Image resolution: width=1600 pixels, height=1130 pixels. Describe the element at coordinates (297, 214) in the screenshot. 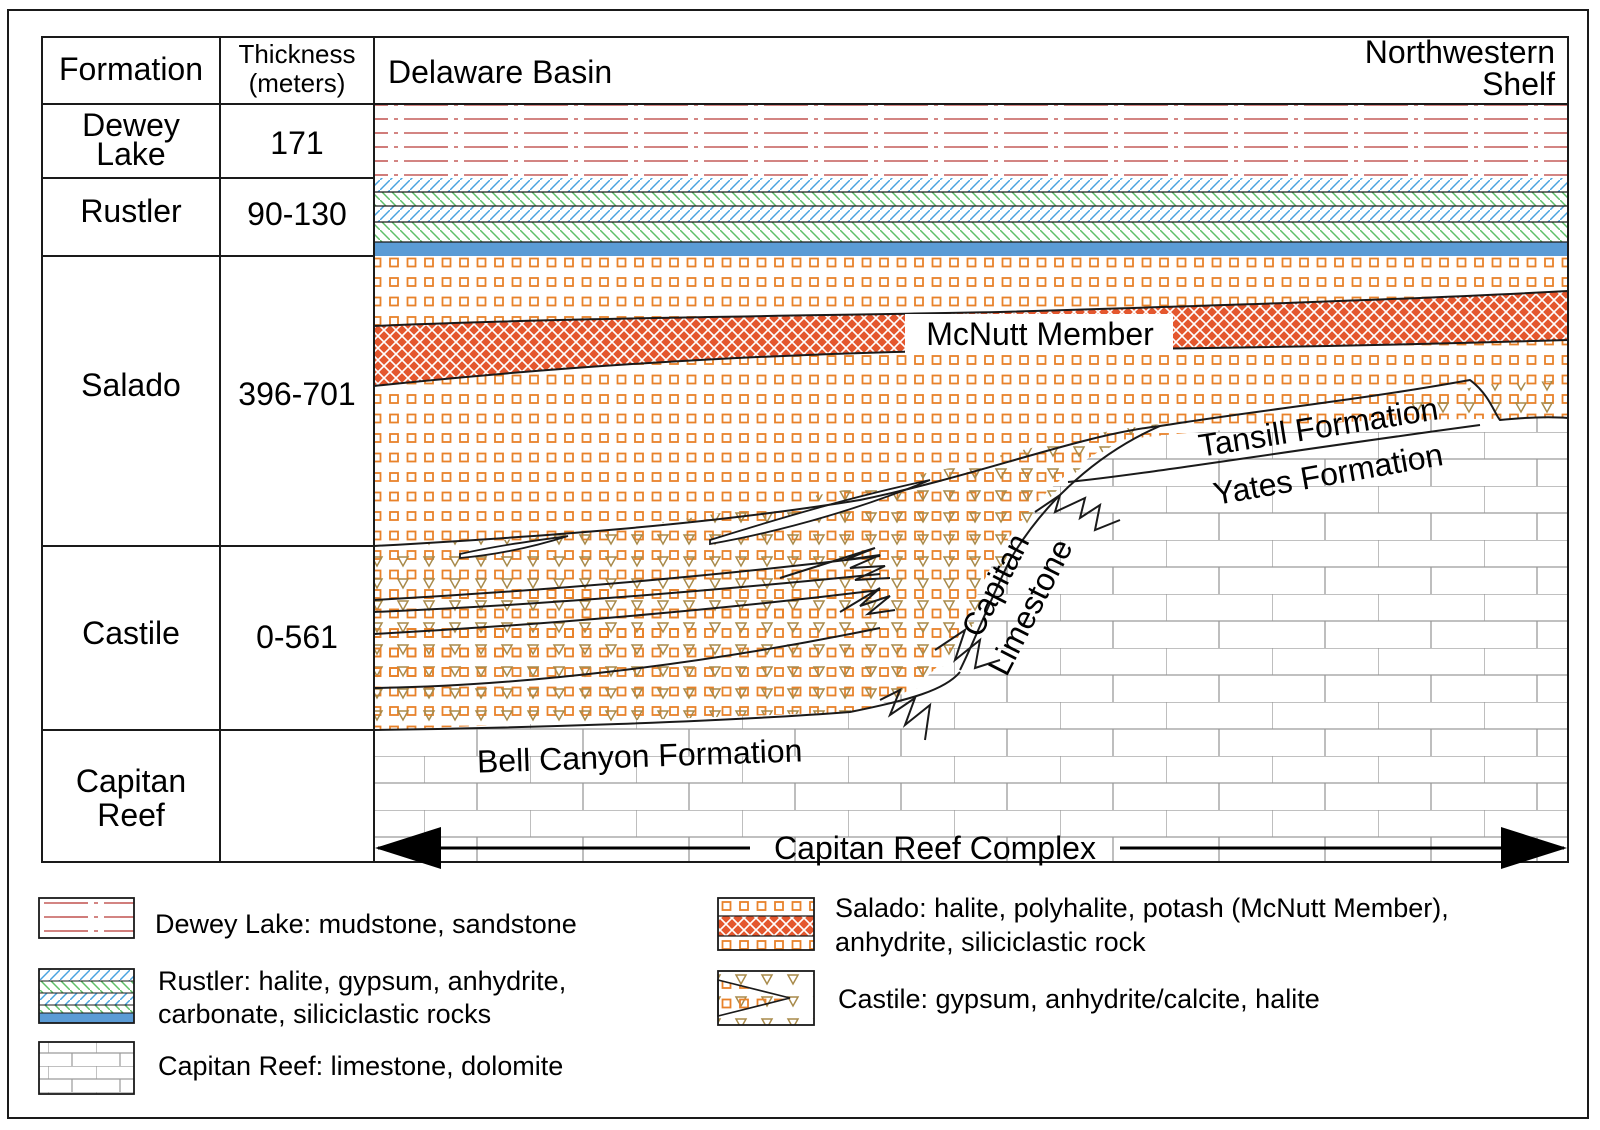

I see `row-thickness-rustler: 90-130` at that location.